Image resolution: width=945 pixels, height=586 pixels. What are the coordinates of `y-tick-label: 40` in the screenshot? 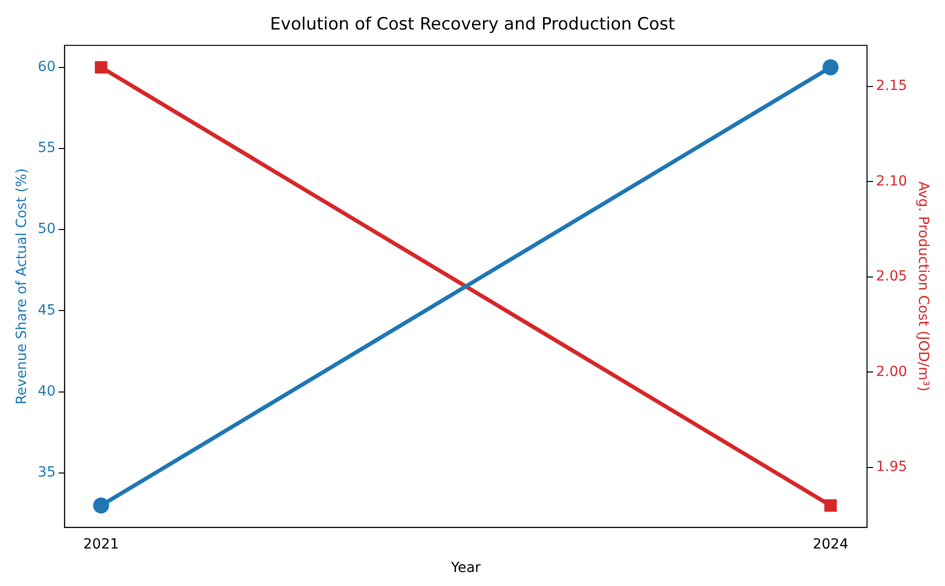 It's located at (47, 392).